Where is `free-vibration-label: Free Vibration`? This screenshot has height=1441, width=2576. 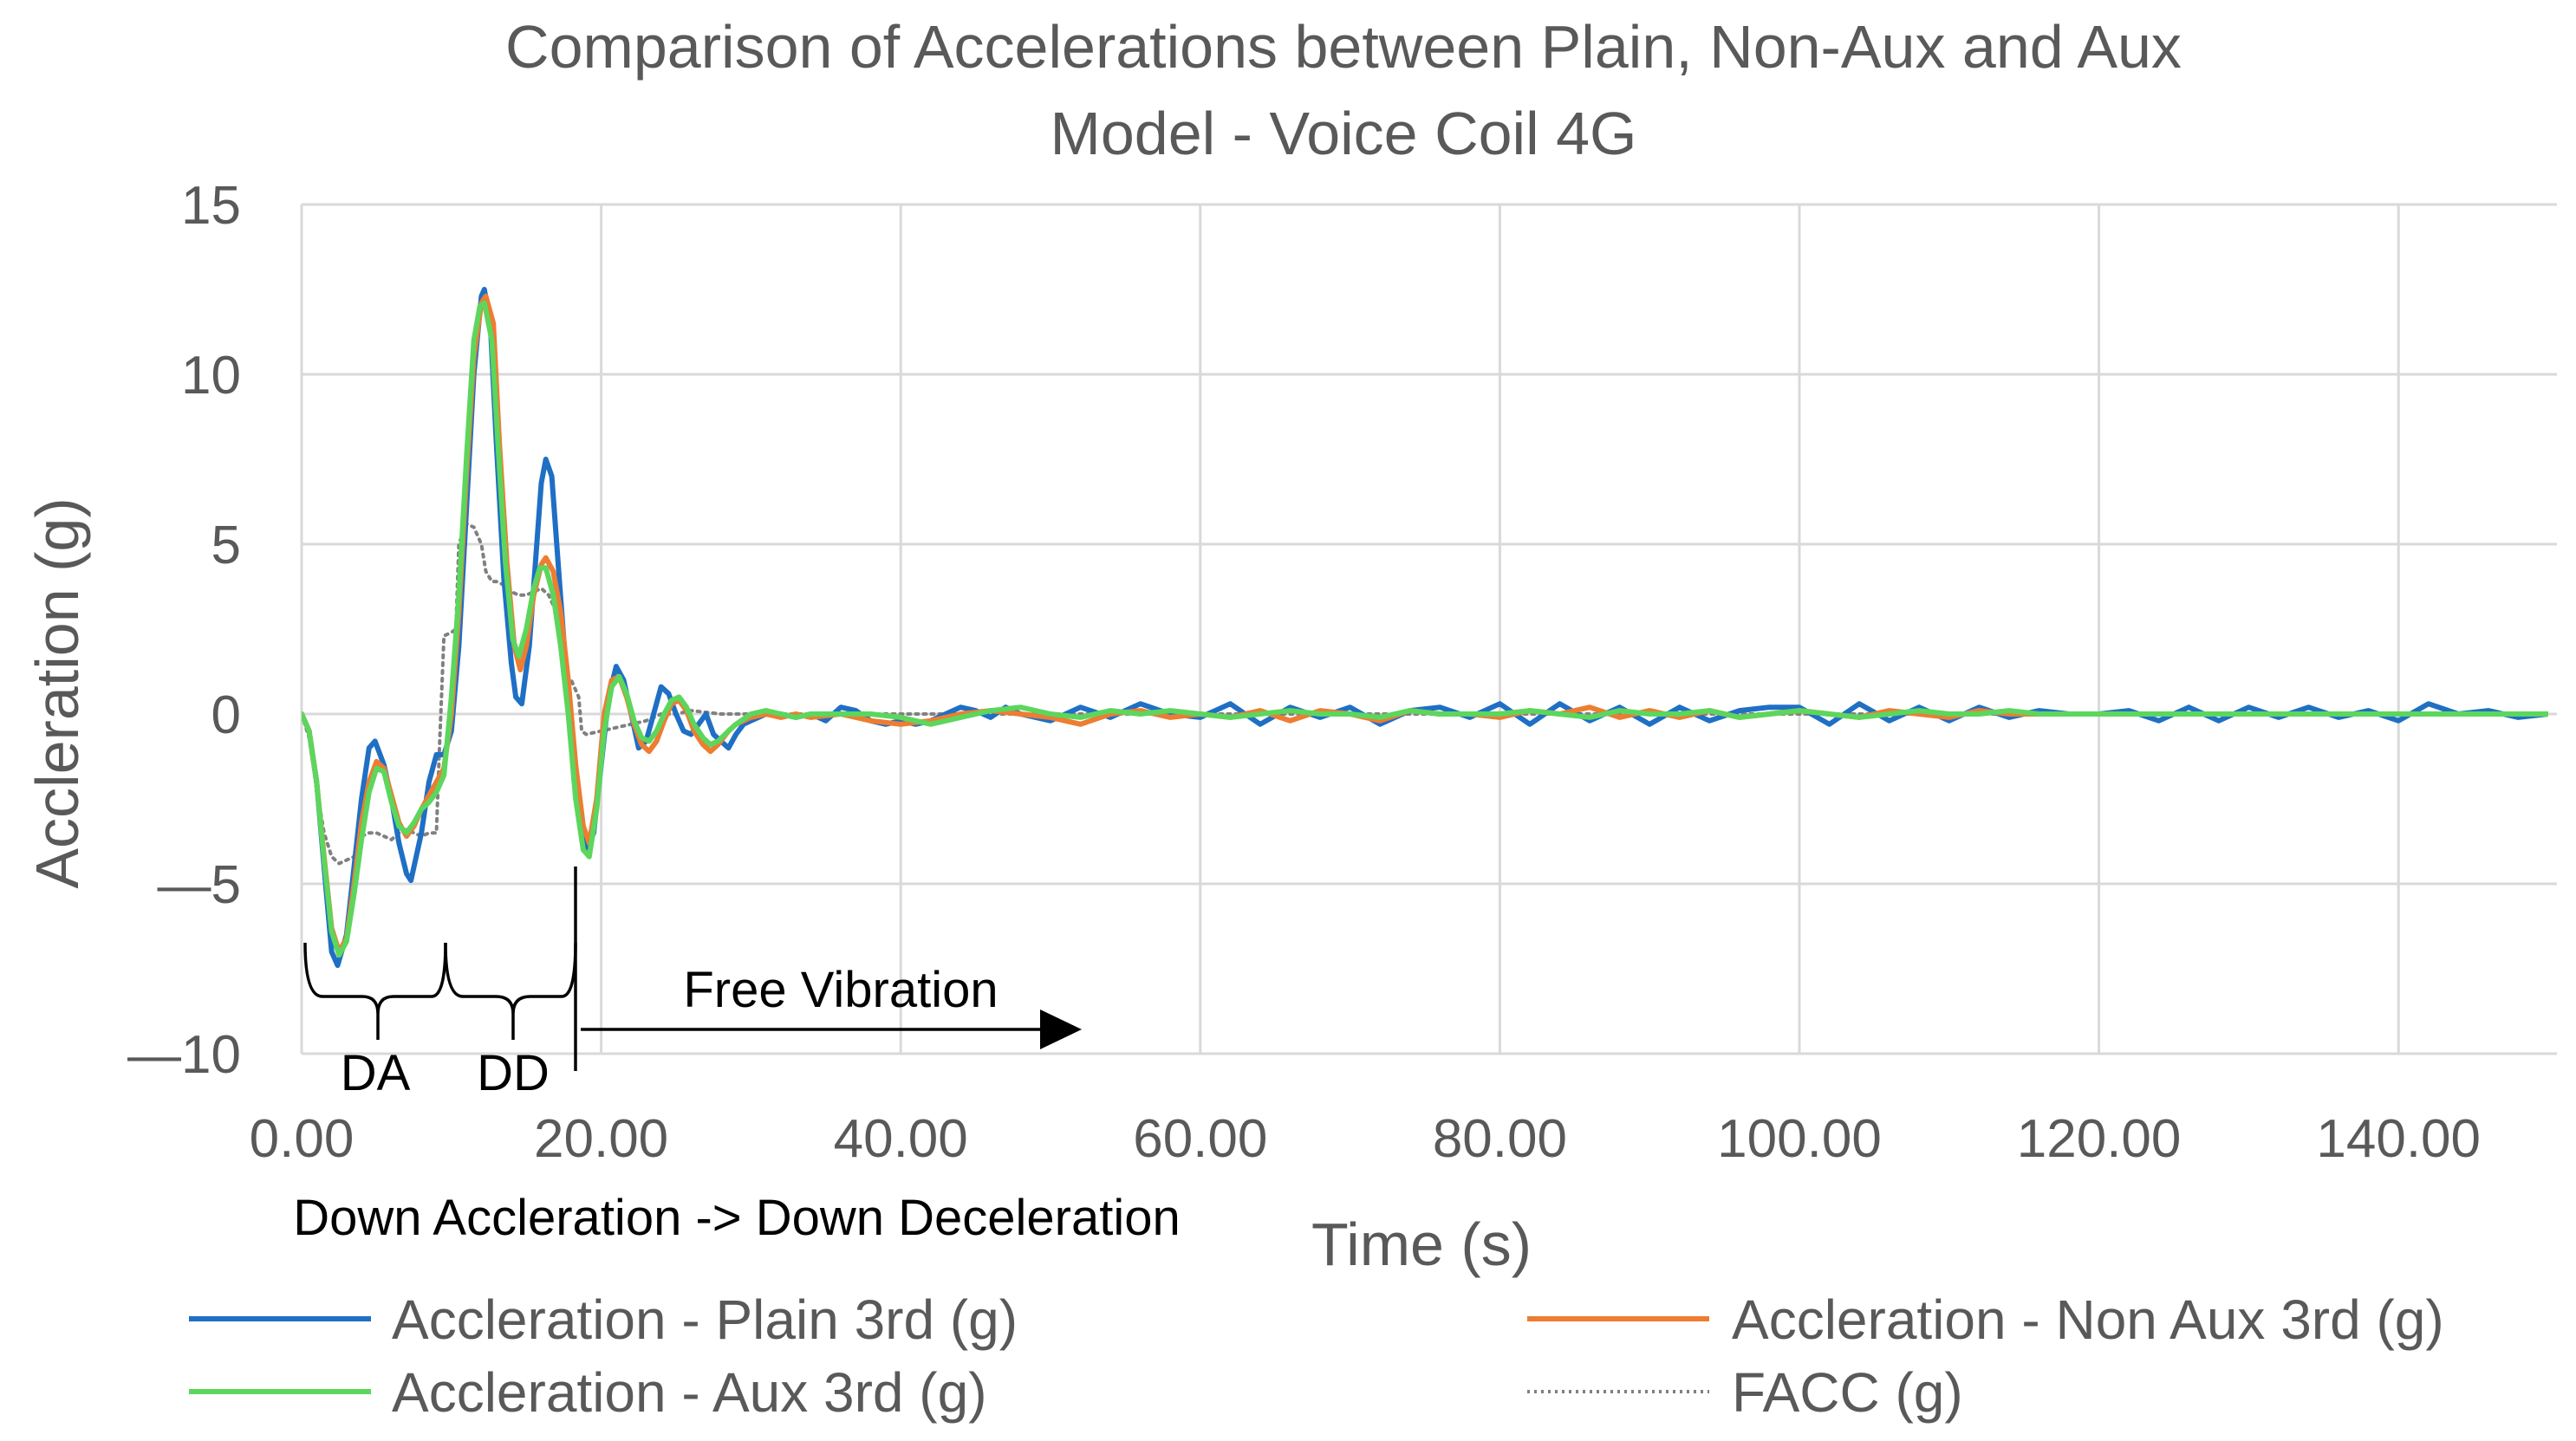
free-vibration-label: Free Vibration is located at coordinates (840, 990).